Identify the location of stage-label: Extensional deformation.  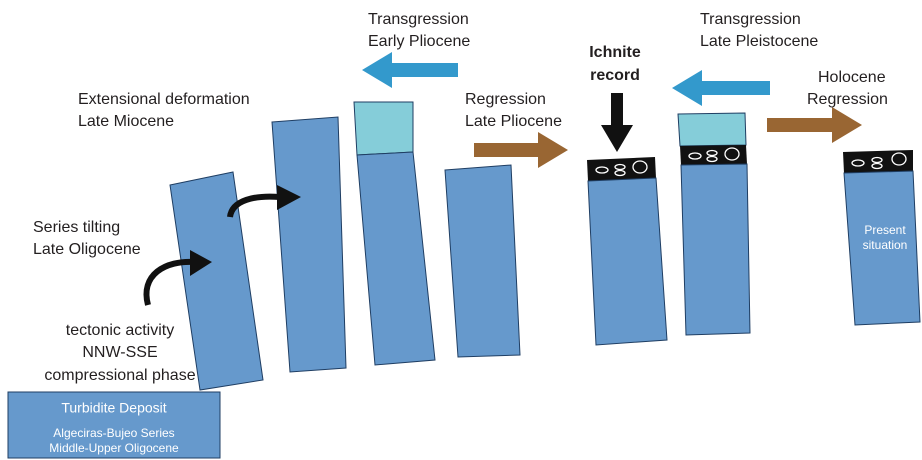
(164, 99).